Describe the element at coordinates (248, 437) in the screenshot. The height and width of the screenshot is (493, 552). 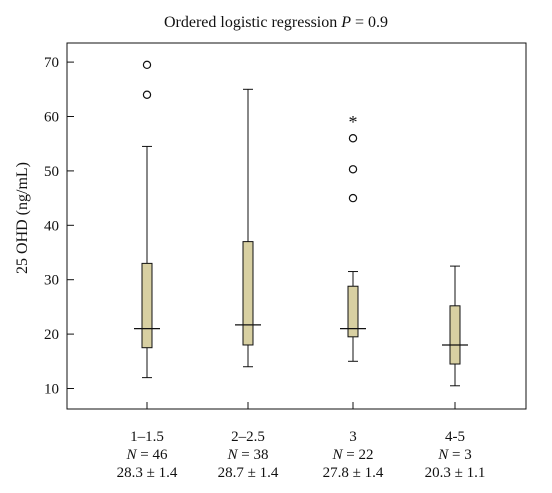
I see `x-category-label: 2–2.5` at that location.